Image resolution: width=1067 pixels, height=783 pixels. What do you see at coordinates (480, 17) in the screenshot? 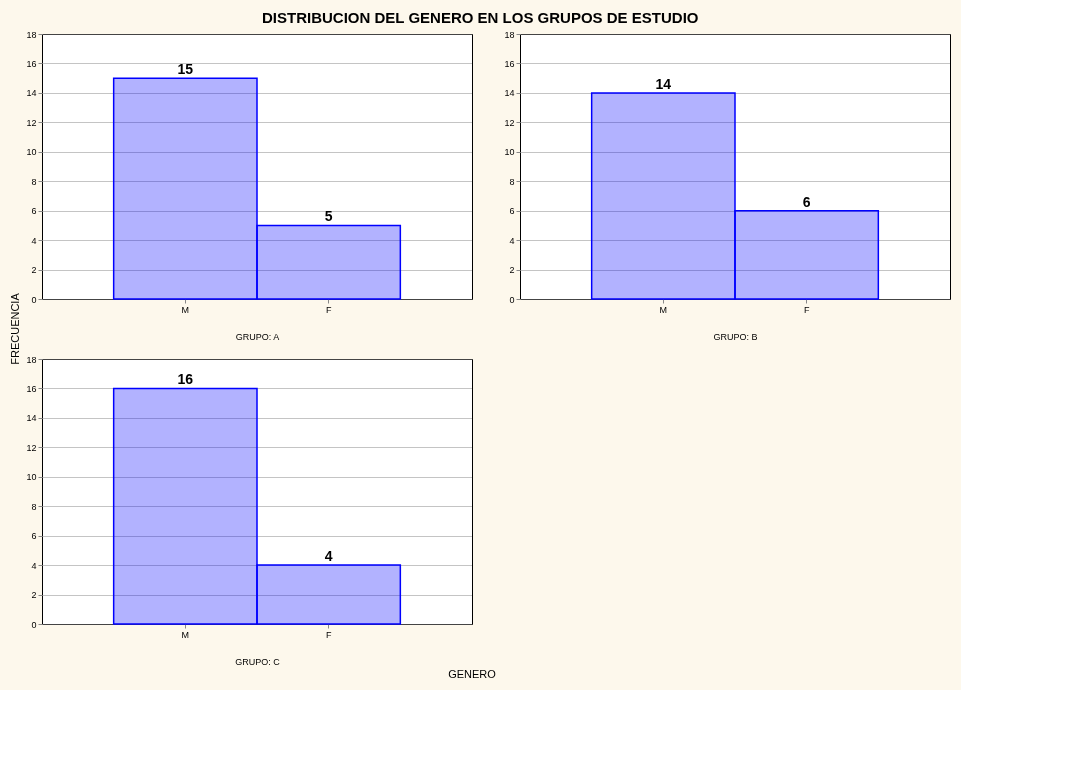
I see `chart-title: DISTRIBUCION DEL GENERO EN LOS GRUPOS DE ESTUDIO` at bounding box center [480, 17].